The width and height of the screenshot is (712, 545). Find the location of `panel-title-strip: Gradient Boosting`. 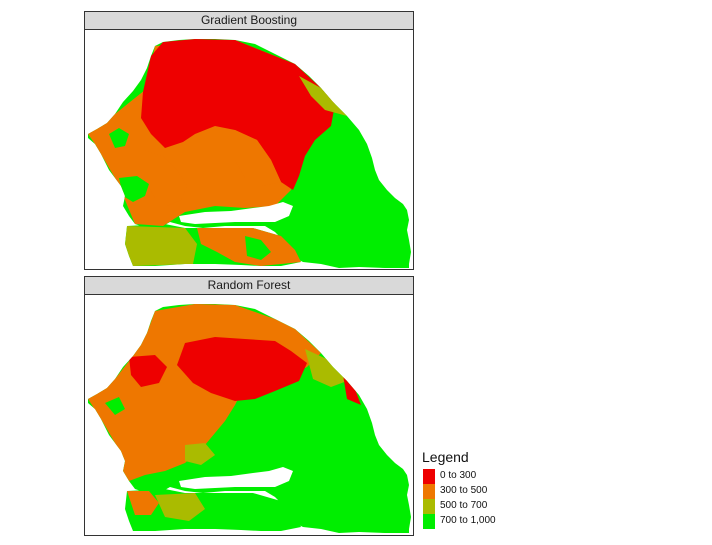

panel-title-strip: Gradient Boosting is located at coordinates (249, 20).